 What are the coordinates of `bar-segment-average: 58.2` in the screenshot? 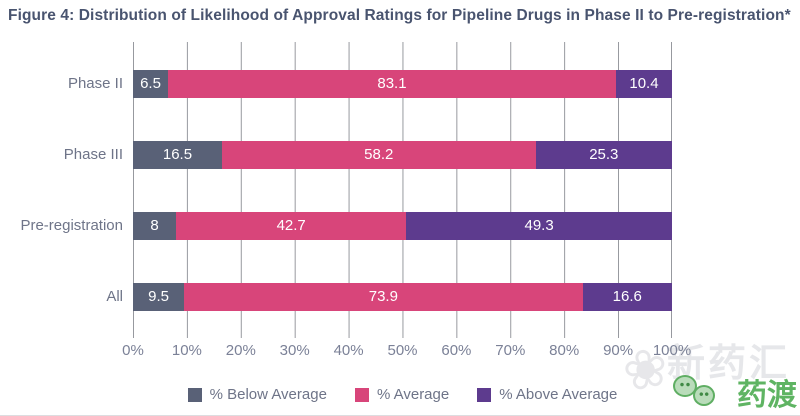 It's located at (378, 154).